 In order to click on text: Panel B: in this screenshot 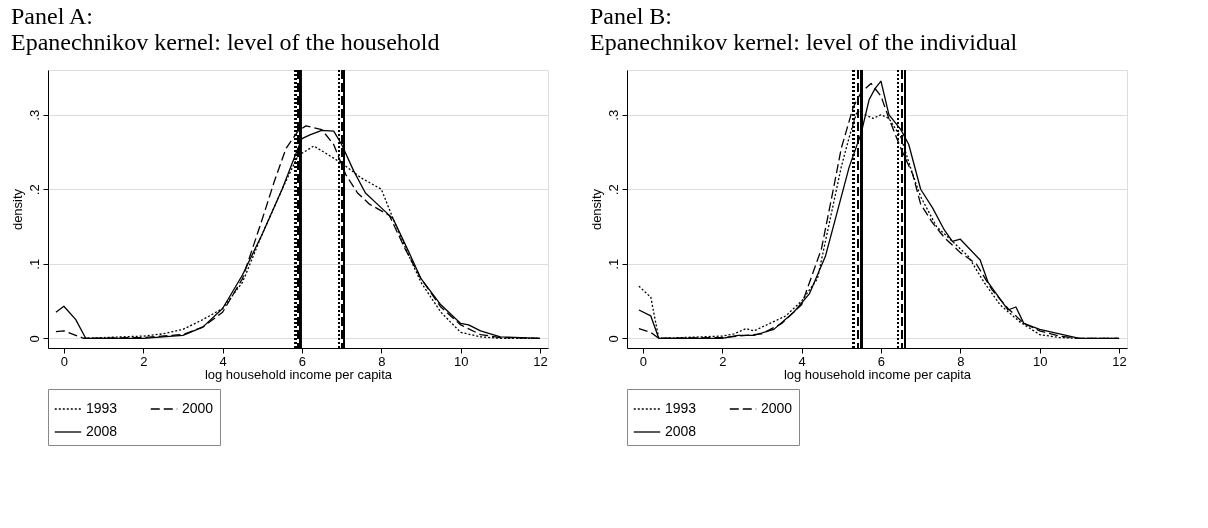, I will do `click(631, 16)`.